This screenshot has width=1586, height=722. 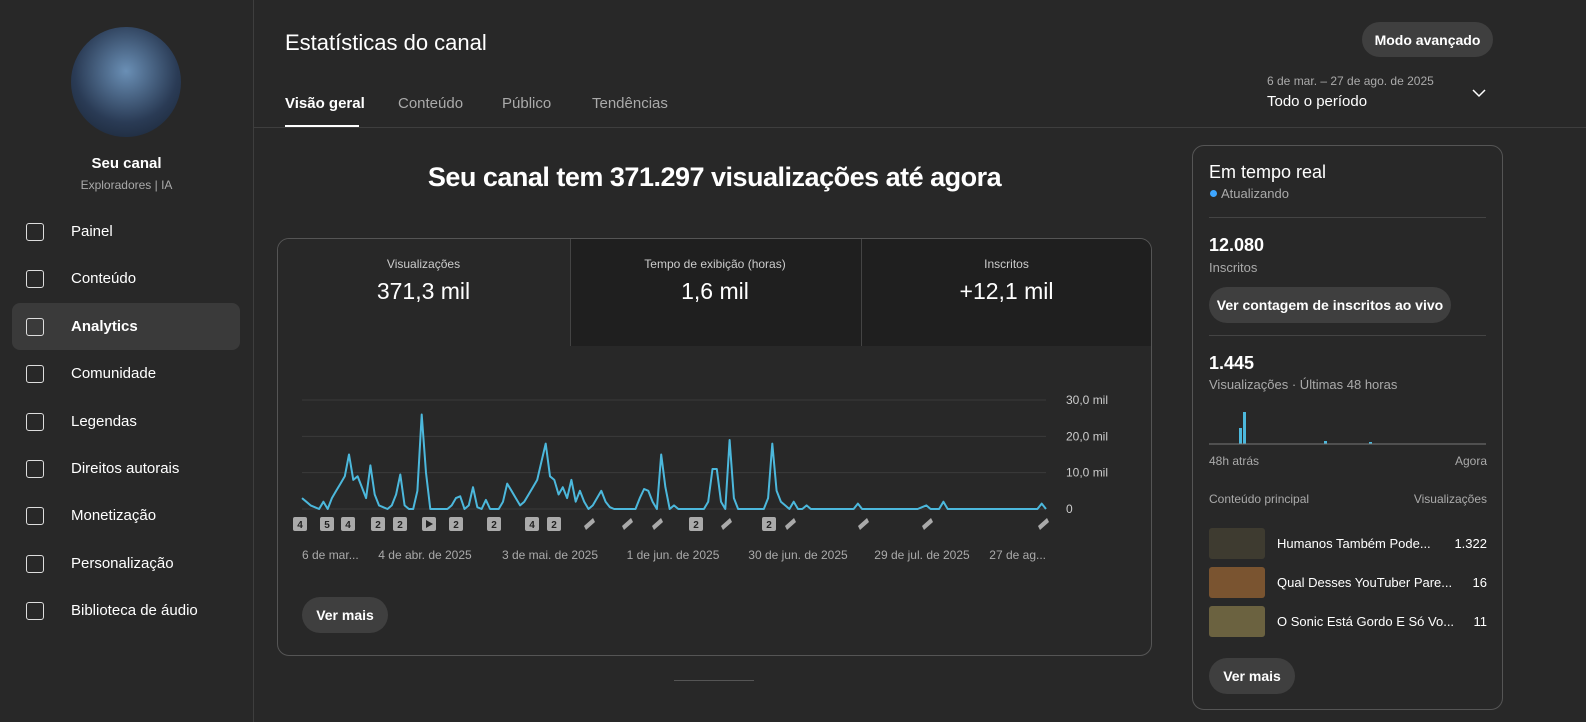 I want to click on menu-highlight, so click(x=126, y=326).